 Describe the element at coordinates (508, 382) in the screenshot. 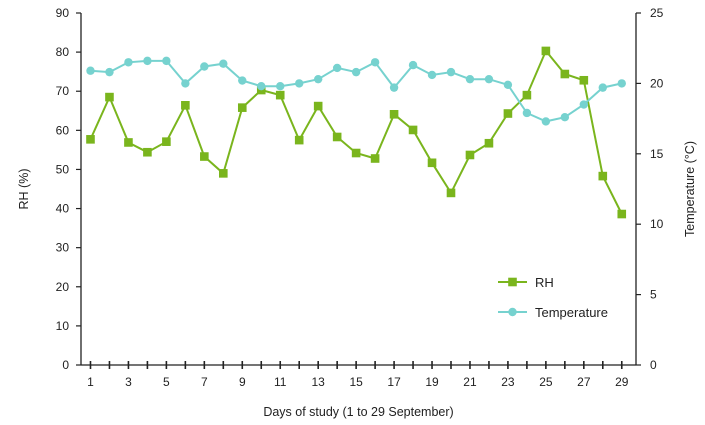

I see `x-tick-label: 23` at that location.